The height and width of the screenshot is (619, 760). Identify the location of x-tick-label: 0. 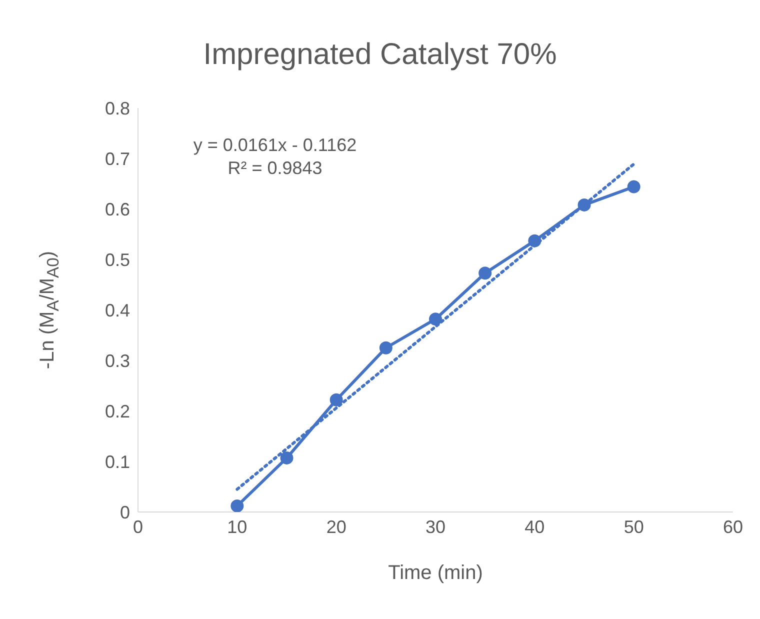
(138, 526).